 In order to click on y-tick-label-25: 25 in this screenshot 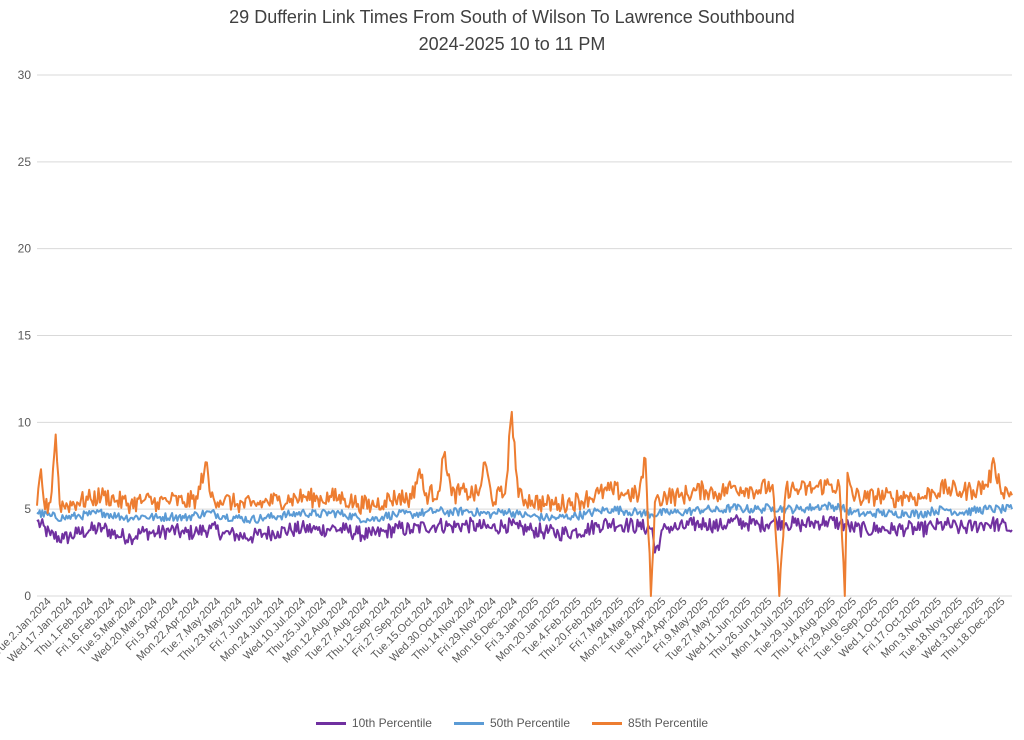, I will do `click(25, 162)`.